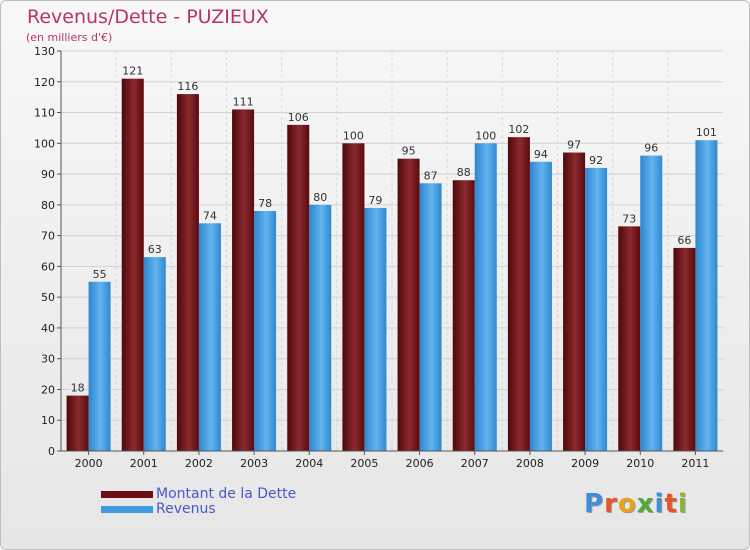  What do you see at coordinates (69, 37) in the screenshot?
I see `chart-subtitle: (en milliers d'€)` at bounding box center [69, 37].